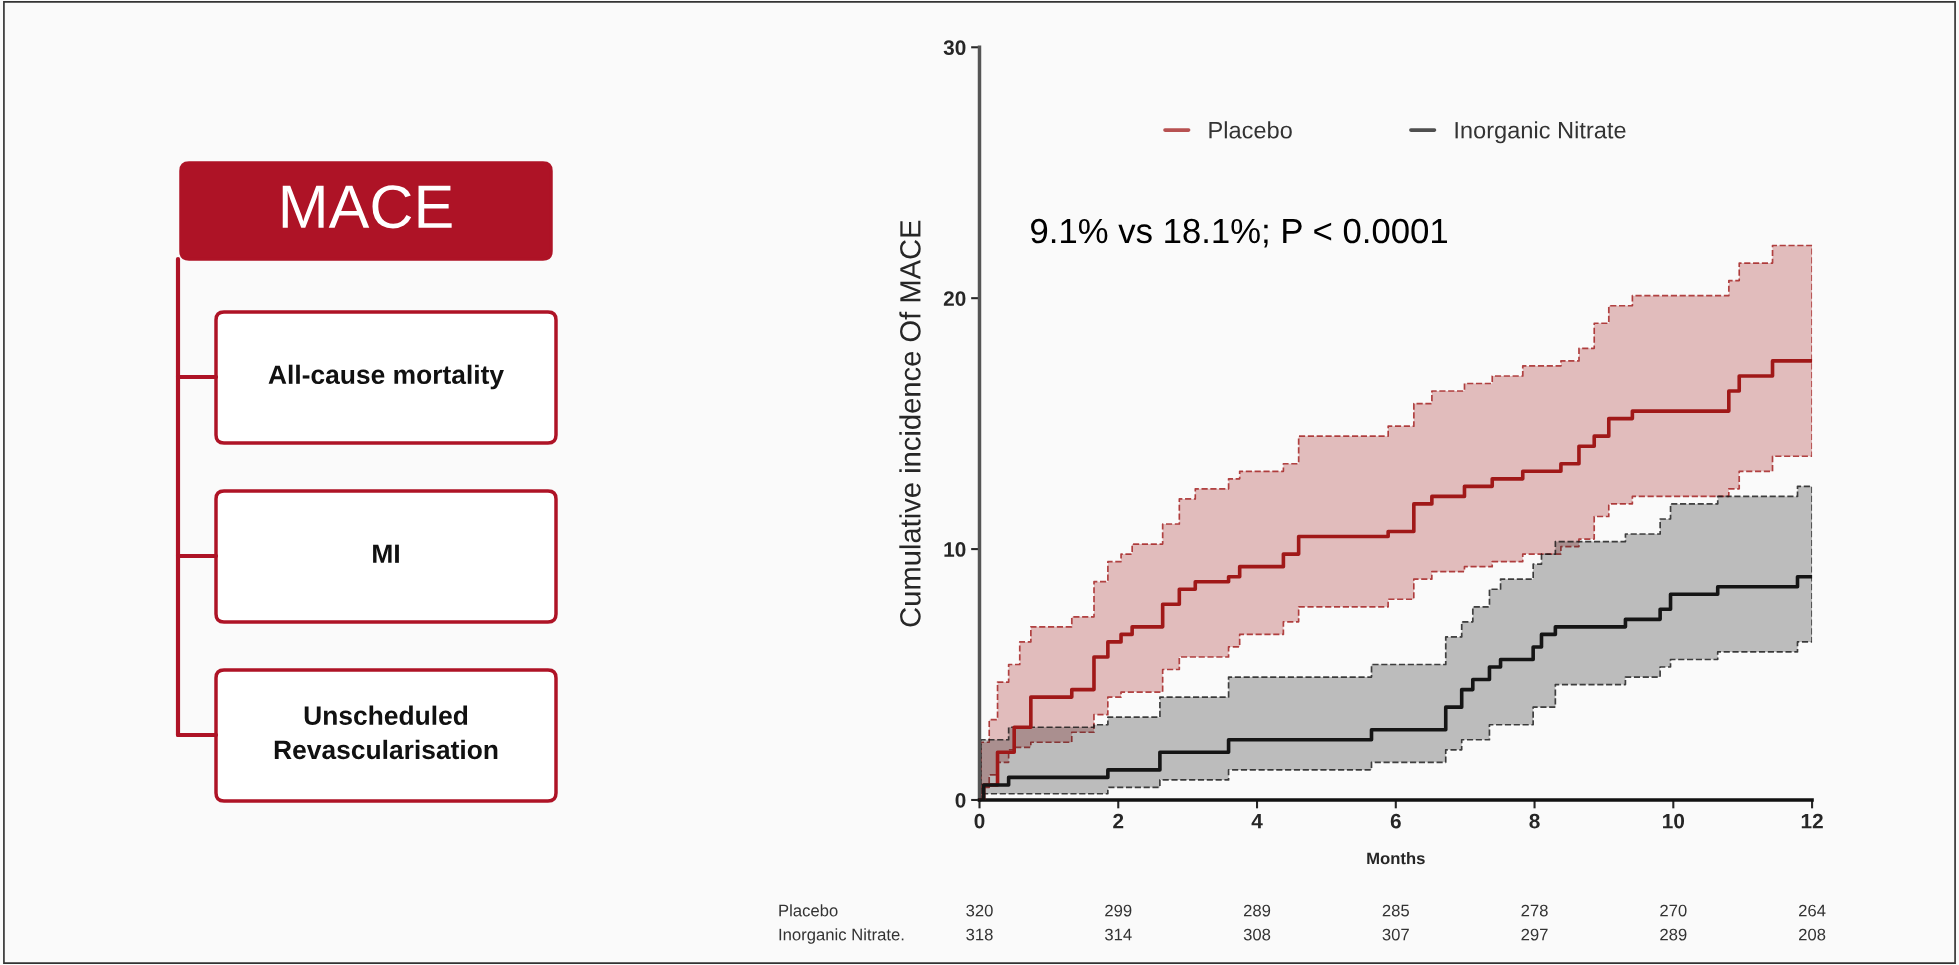 The image size is (1959, 965). Describe the element at coordinates (960, 800) in the screenshot. I see `y-tick-label: 0` at that location.